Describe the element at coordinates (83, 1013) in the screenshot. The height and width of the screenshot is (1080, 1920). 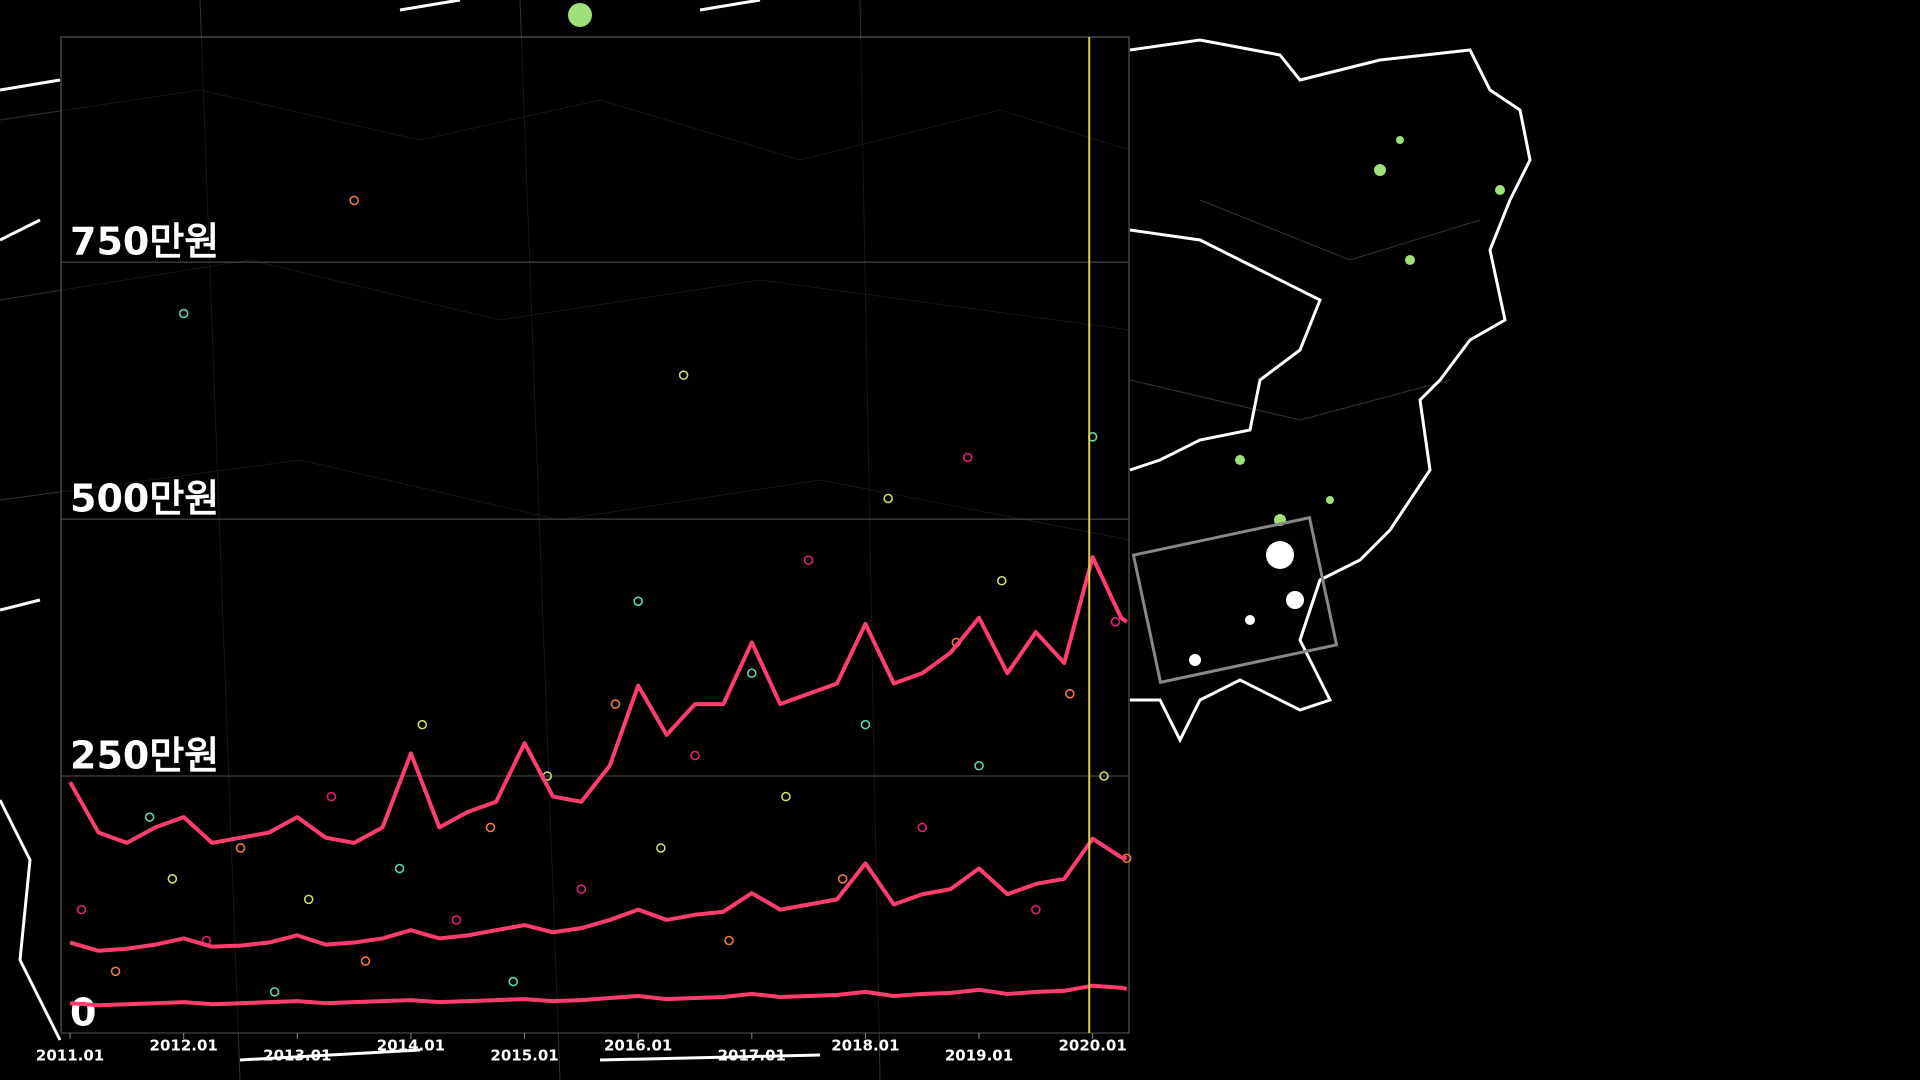
I see `y-tick-label: 0` at that location.